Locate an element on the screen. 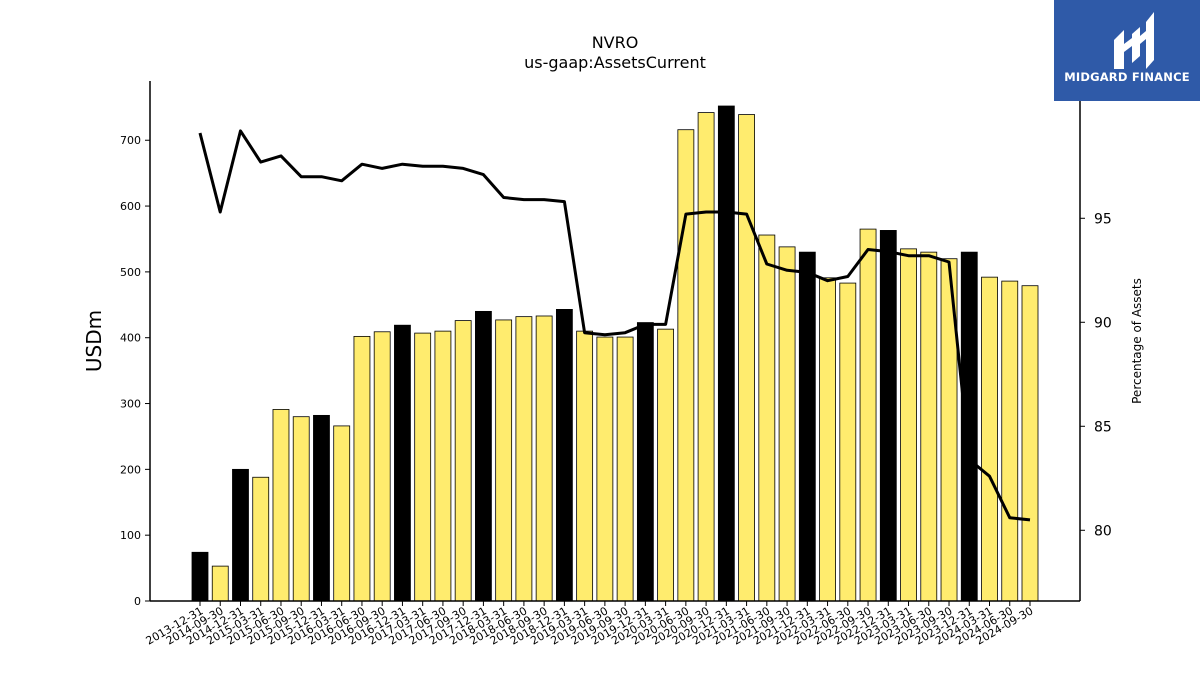 This screenshot has width=1200, height=675. y2-tick-label: 85 is located at coordinates (1103, 427).